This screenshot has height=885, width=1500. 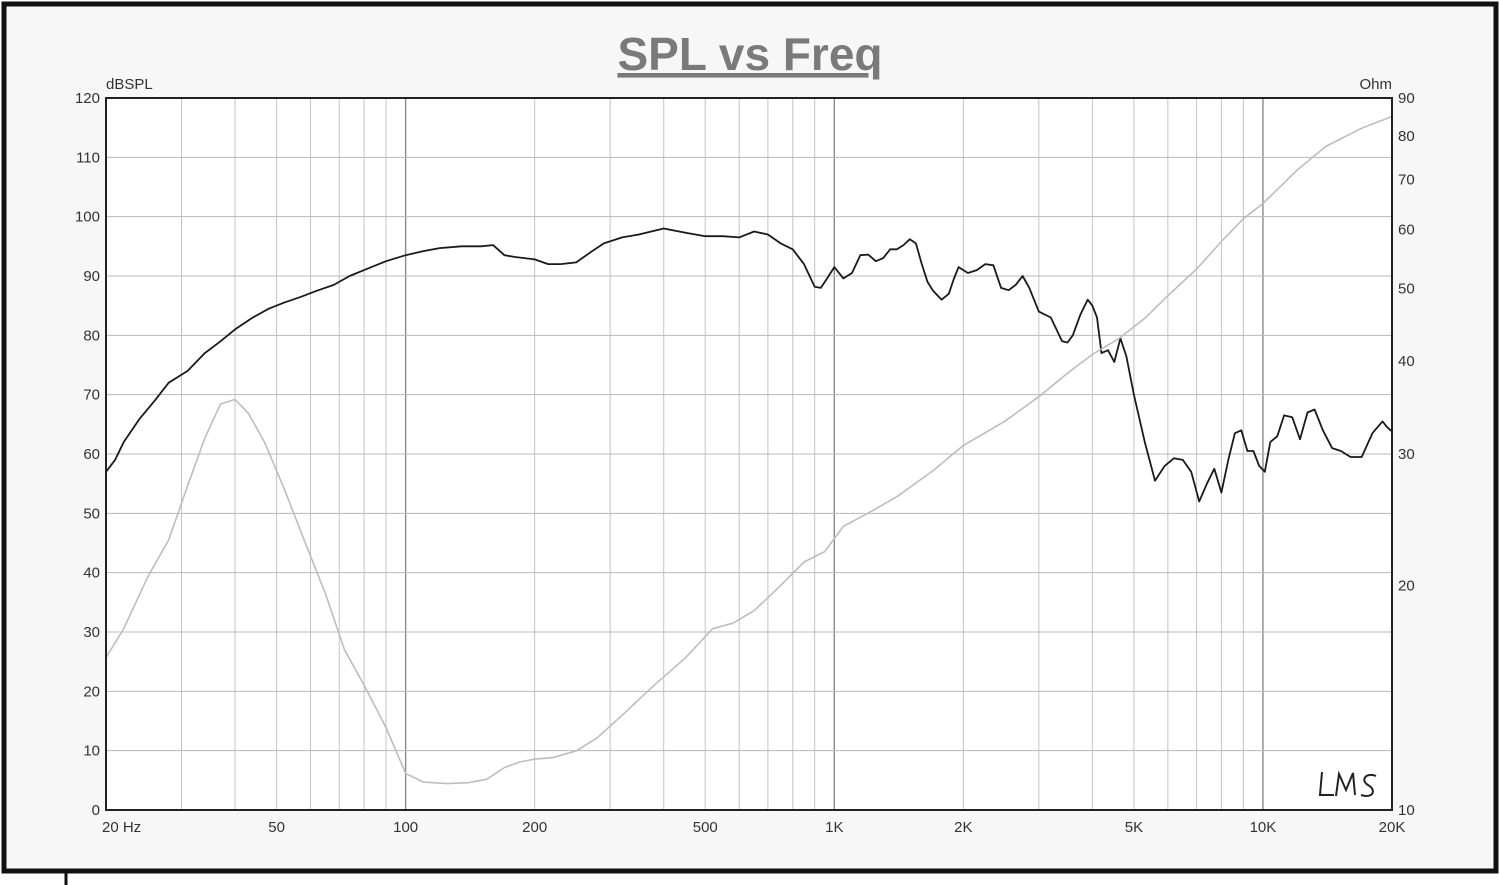 What do you see at coordinates (1406, 585) in the screenshot?
I see `right-tick-label: 20` at bounding box center [1406, 585].